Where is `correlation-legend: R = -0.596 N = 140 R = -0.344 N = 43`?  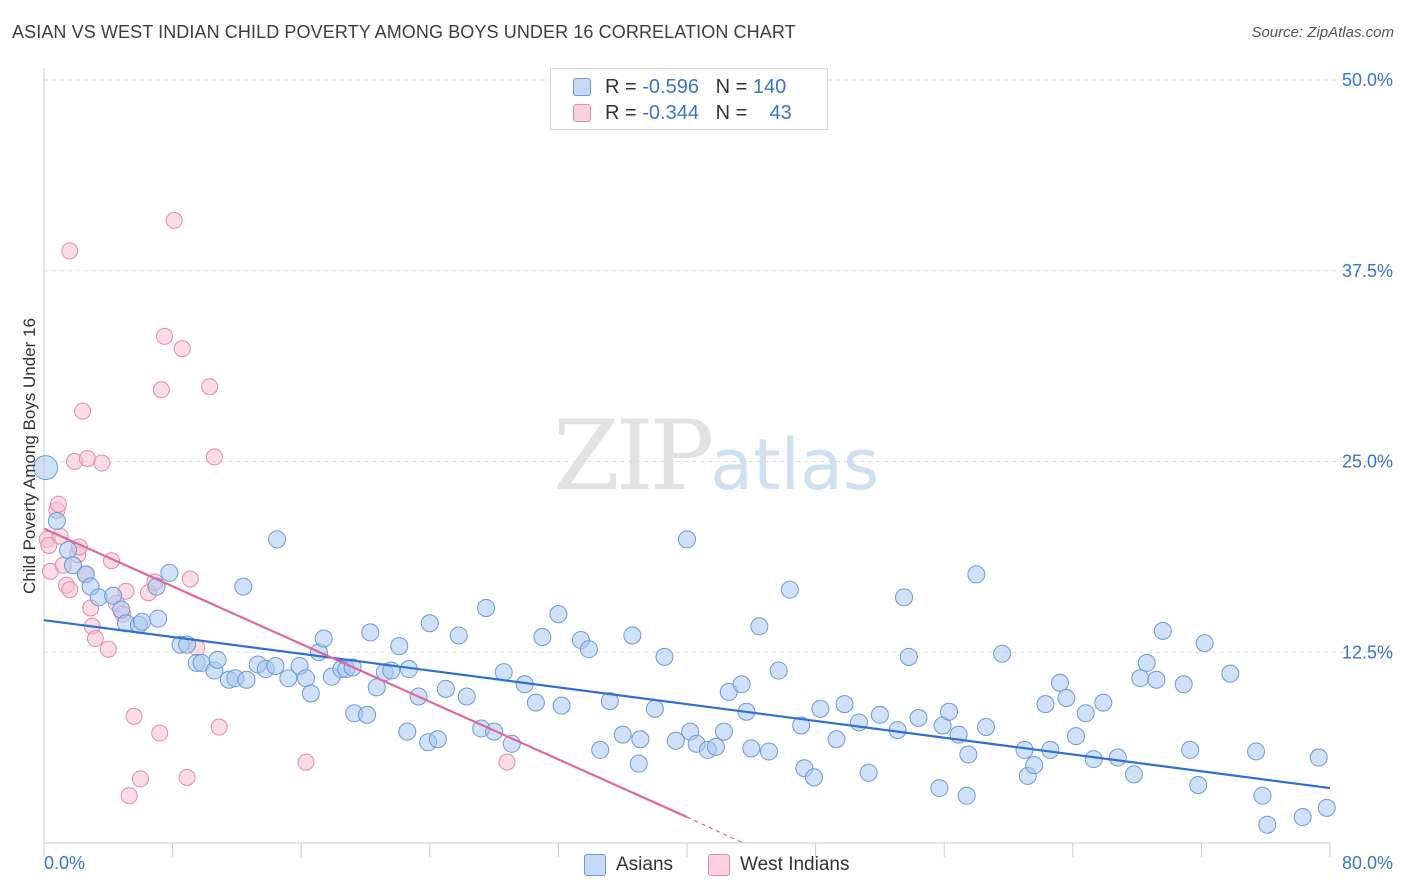 correlation-legend: R = -0.596 N = 140 R = -0.344 N = 43 is located at coordinates (689, 99).